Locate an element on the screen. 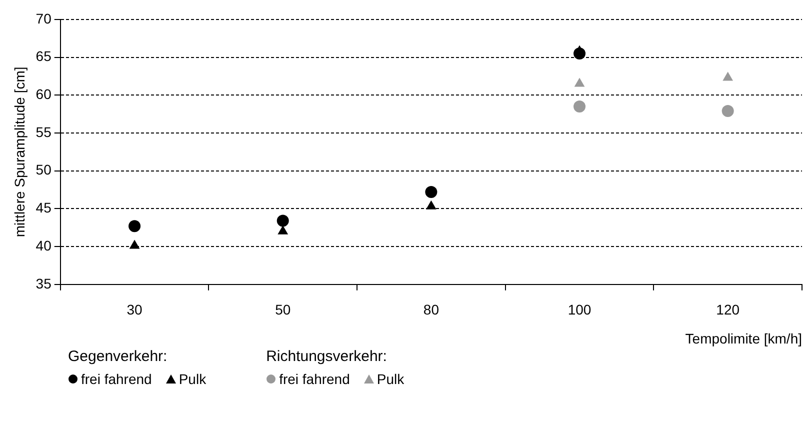 The height and width of the screenshot is (443, 808). y-tick-label: 40 is located at coordinates (44, 245).